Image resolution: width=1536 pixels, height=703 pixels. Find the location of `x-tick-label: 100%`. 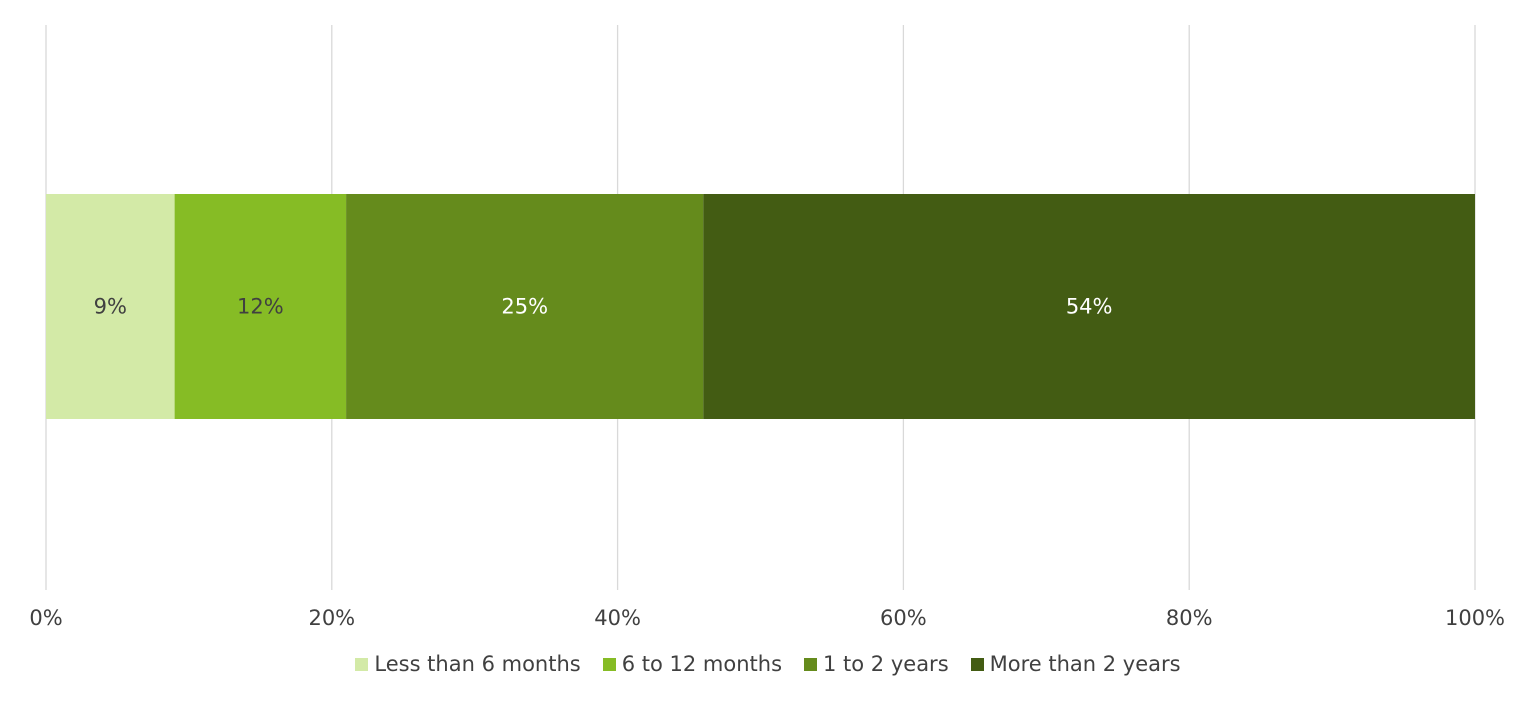

x-tick-label: 100% is located at coordinates (1475, 618).